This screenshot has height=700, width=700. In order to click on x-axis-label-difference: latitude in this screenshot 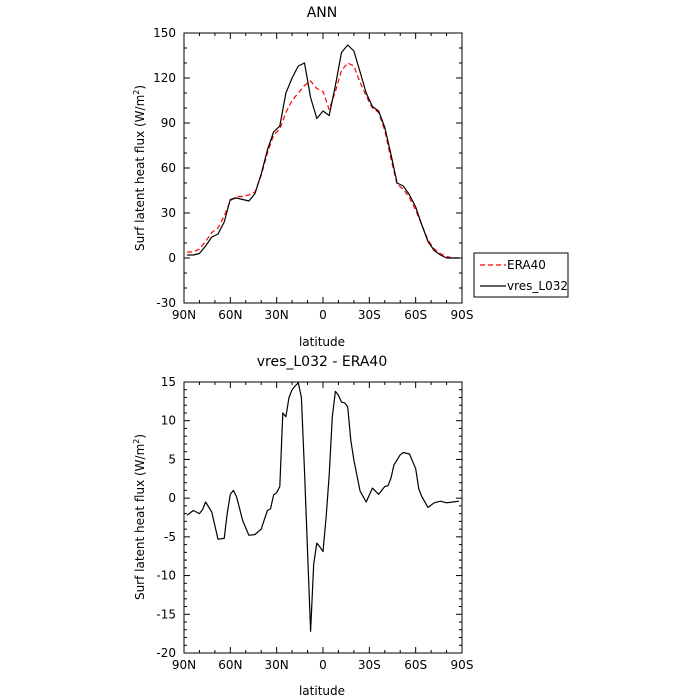, I will do `click(322, 691)`.